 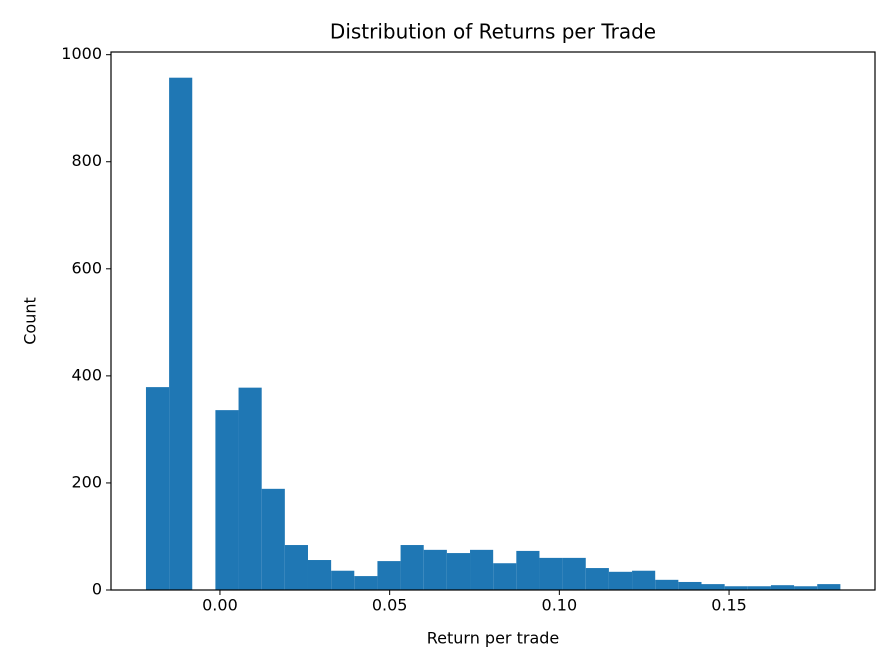 What do you see at coordinates (86, 481) in the screenshot?
I see `y-tick-label: 200` at bounding box center [86, 481].